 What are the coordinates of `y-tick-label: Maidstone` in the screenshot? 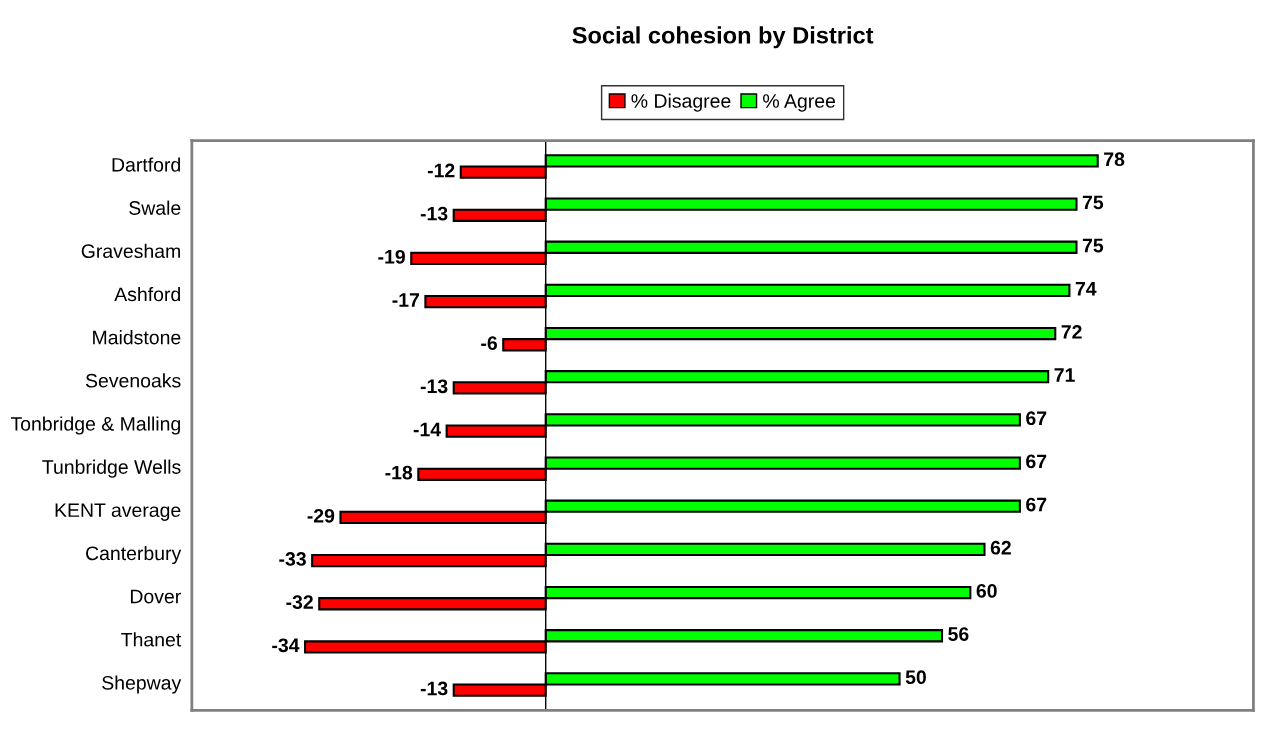 It's located at (137, 337).